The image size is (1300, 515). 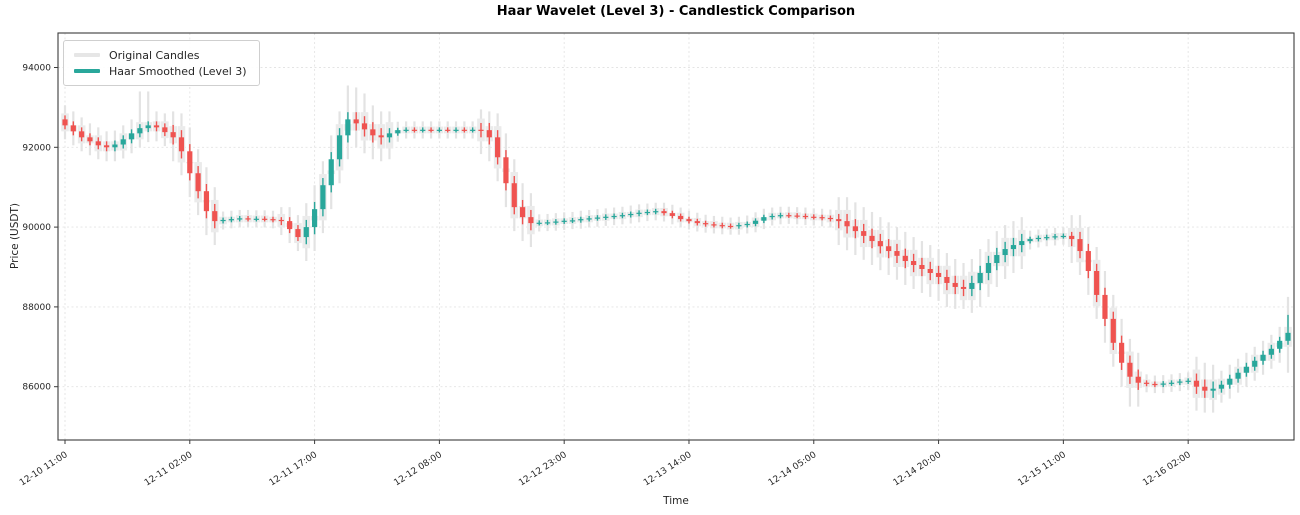 What do you see at coordinates (36, 308) in the screenshot?
I see `svg-text: 88000` at bounding box center [36, 308].